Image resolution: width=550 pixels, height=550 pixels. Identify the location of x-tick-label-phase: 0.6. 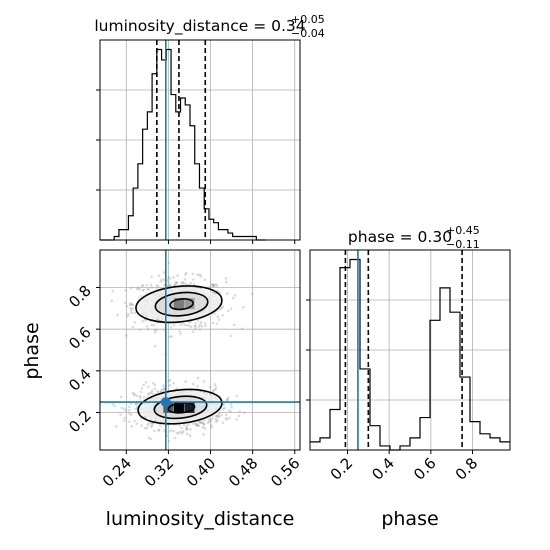
(425, 469).